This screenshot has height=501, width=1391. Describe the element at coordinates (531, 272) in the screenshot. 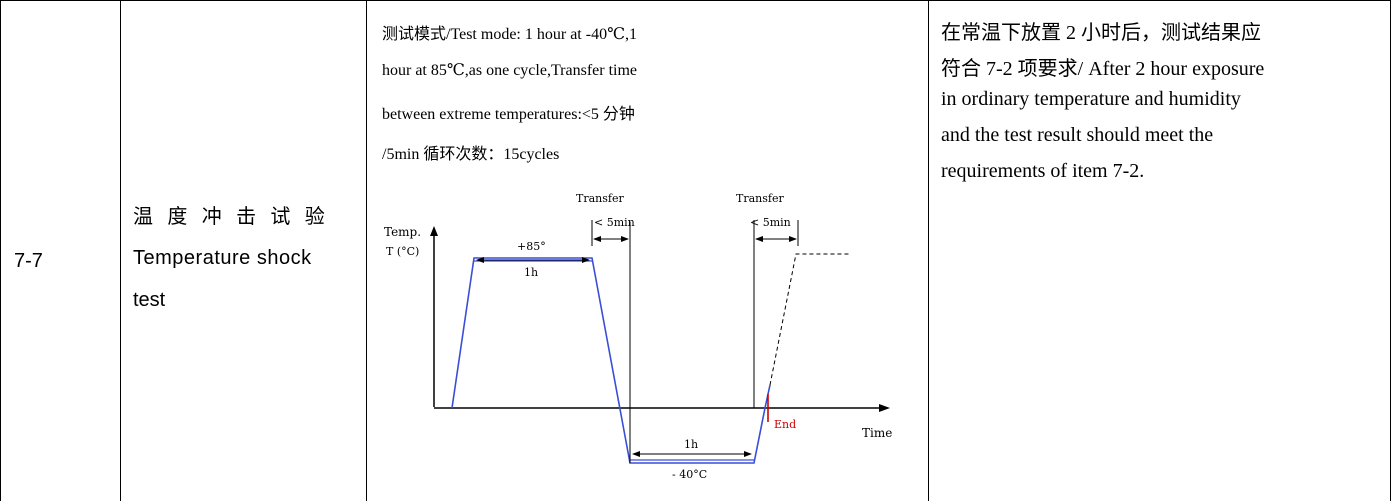

I see `high-duration-label: 1h` at that location.